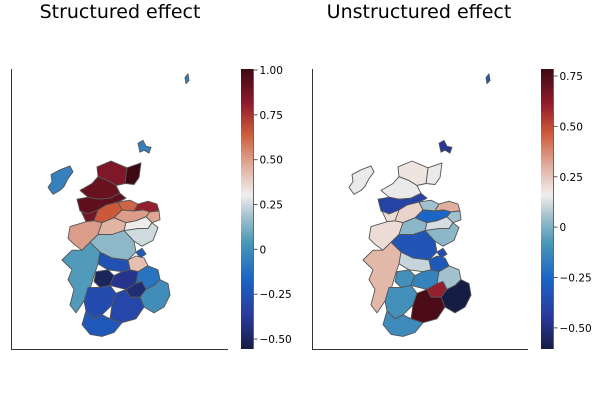 The image size is (600, 400). What do you see at coordinates (572, 203) in the screenshot?
I see `colorbar-ticks: −0.50 −0.25 0 0.25 0.50 0.75` at bounding box center [572, 203].